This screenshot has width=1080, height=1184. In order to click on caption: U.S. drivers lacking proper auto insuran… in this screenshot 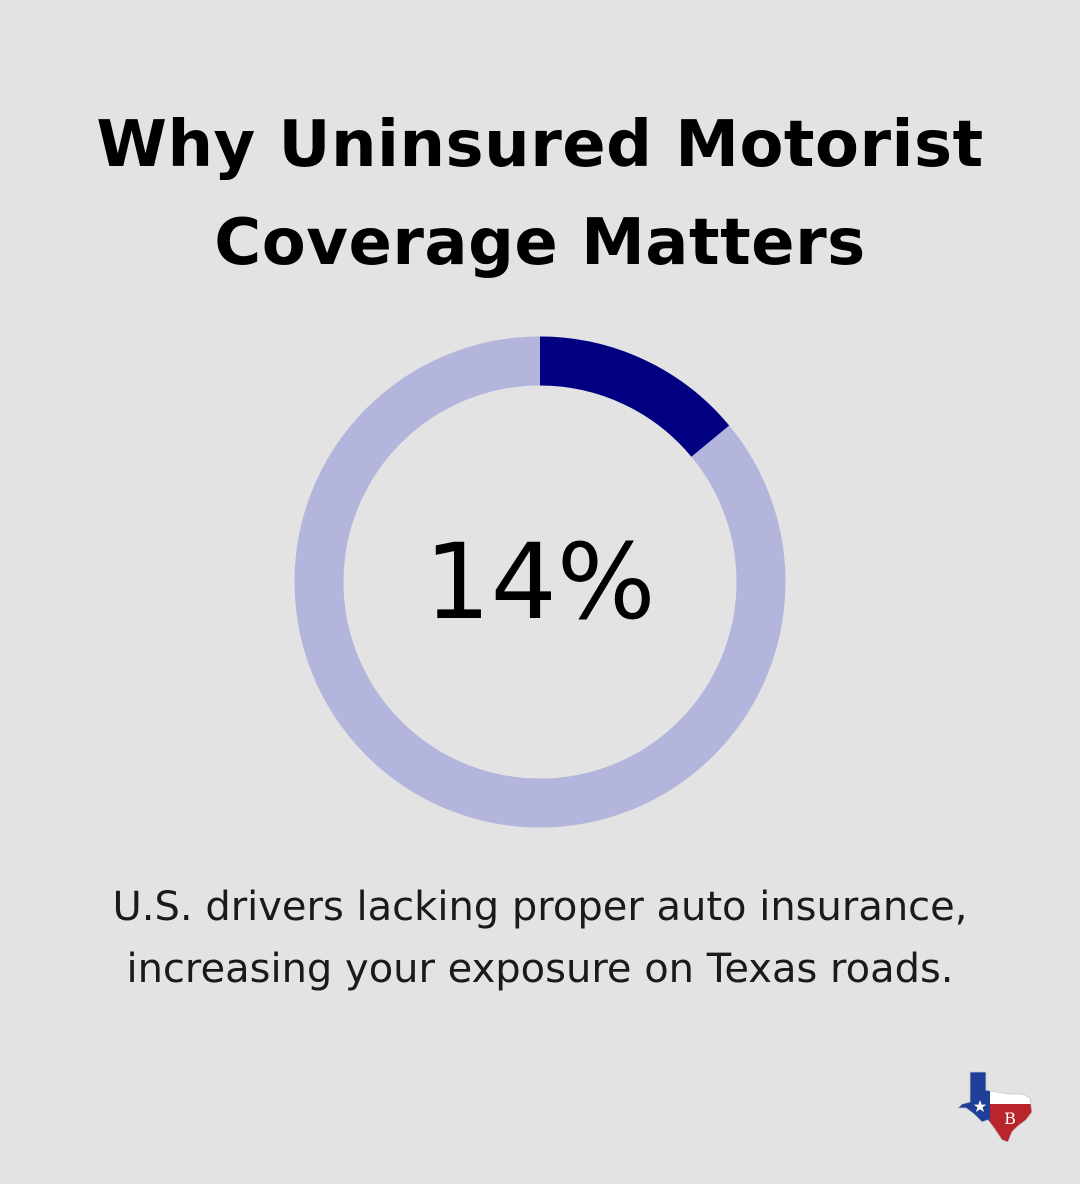, I will do `click(540, 938)`.